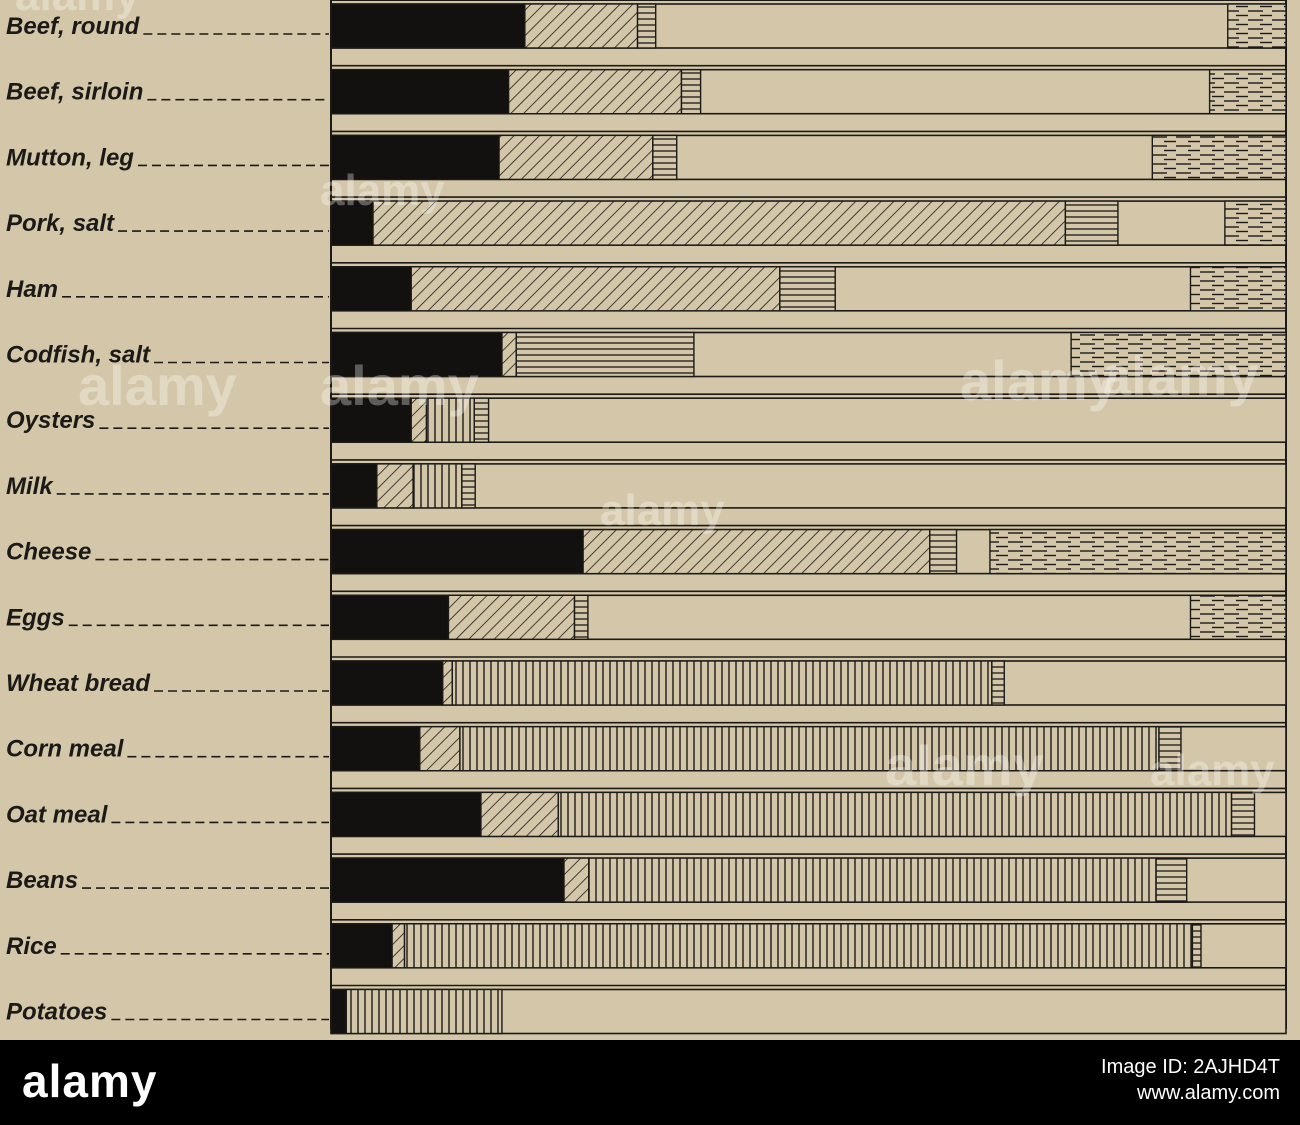  I want to click on bar-segment-eggs-diagonal-hatch, so click(511, 617).